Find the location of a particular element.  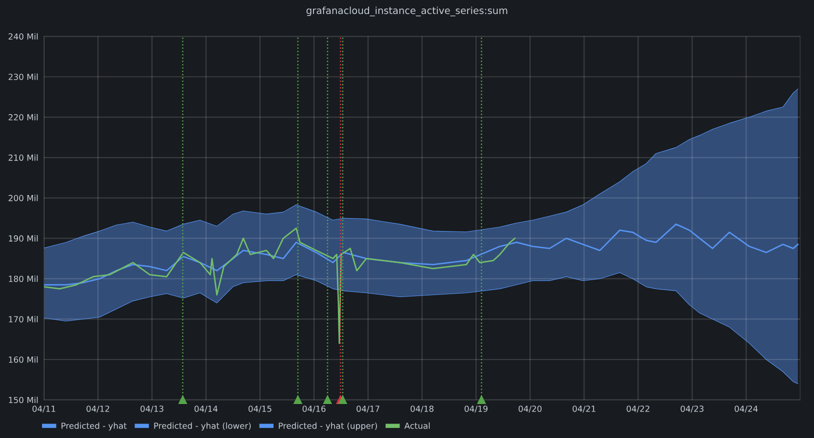

y-tick-label: 230 Mil is located at coordinates (23, 77).